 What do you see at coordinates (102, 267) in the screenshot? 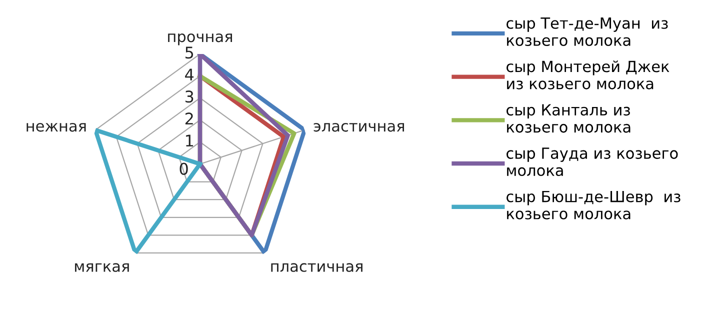
I see `spoke-label: мягкая` at bounding box center [102, 267].